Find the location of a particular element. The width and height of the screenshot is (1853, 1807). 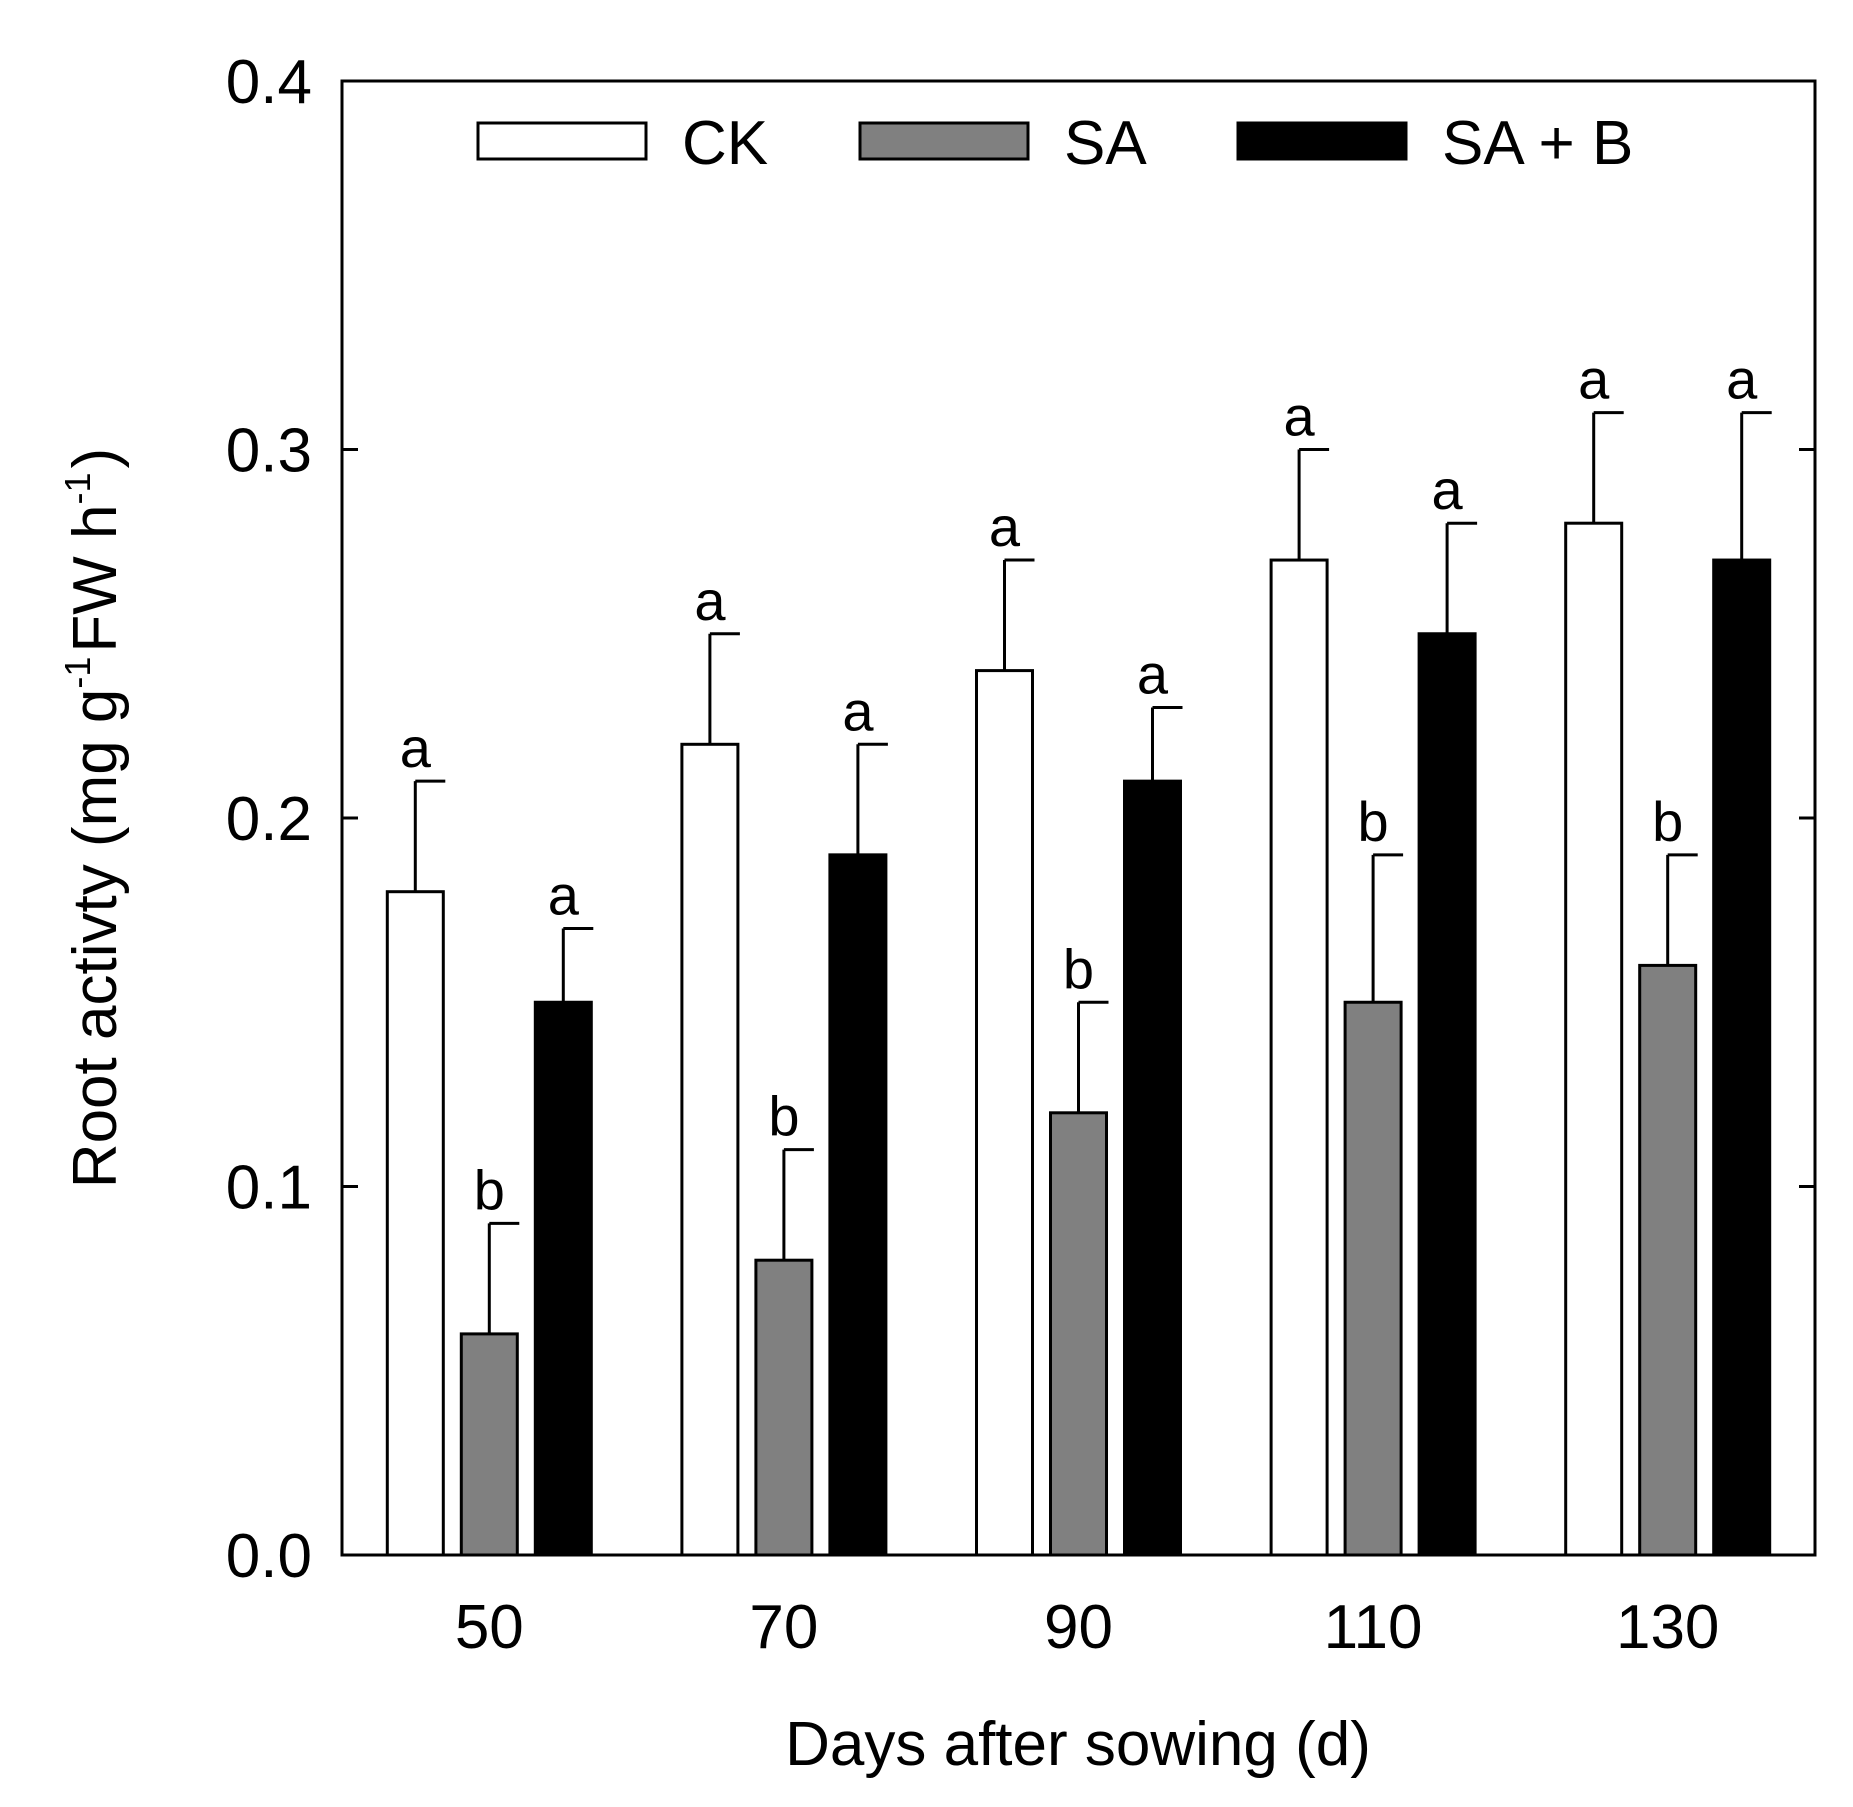

y-tick-label: 0.0 is located at coordinates (269, 1556).